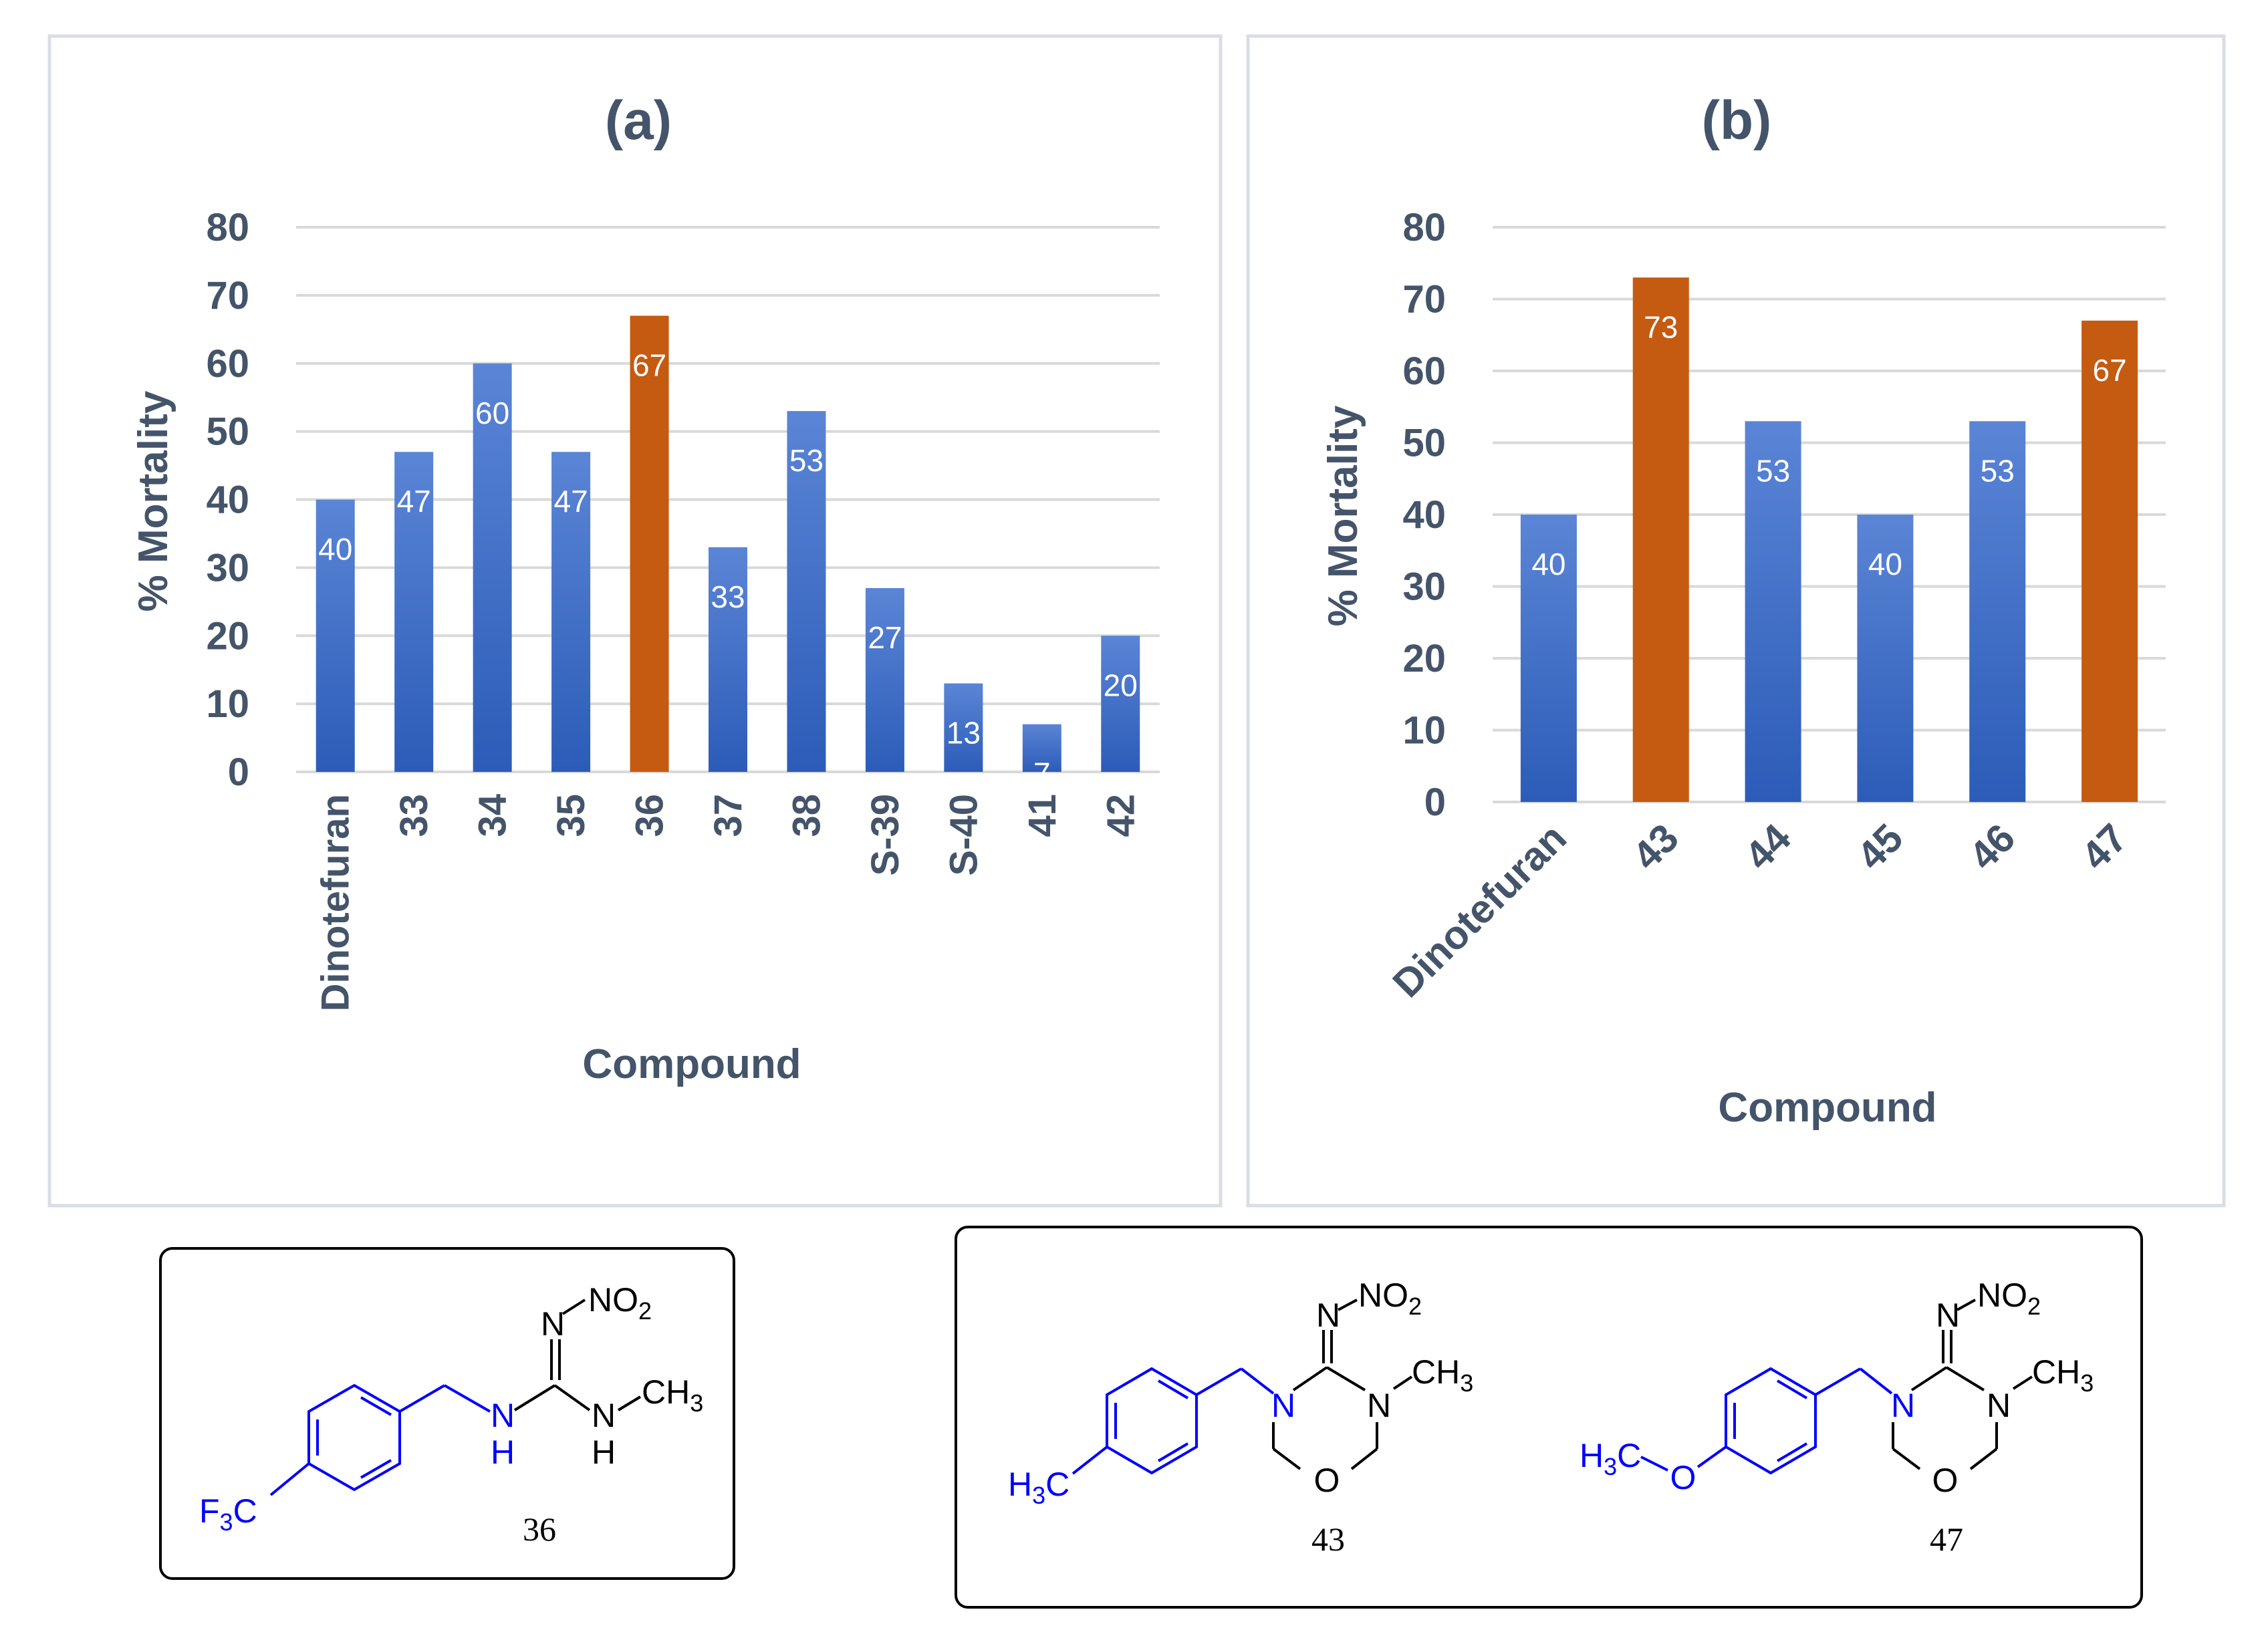 The image size is (2268, 1630). I want to click on data-label-S-40: 13, so click(964, 733).